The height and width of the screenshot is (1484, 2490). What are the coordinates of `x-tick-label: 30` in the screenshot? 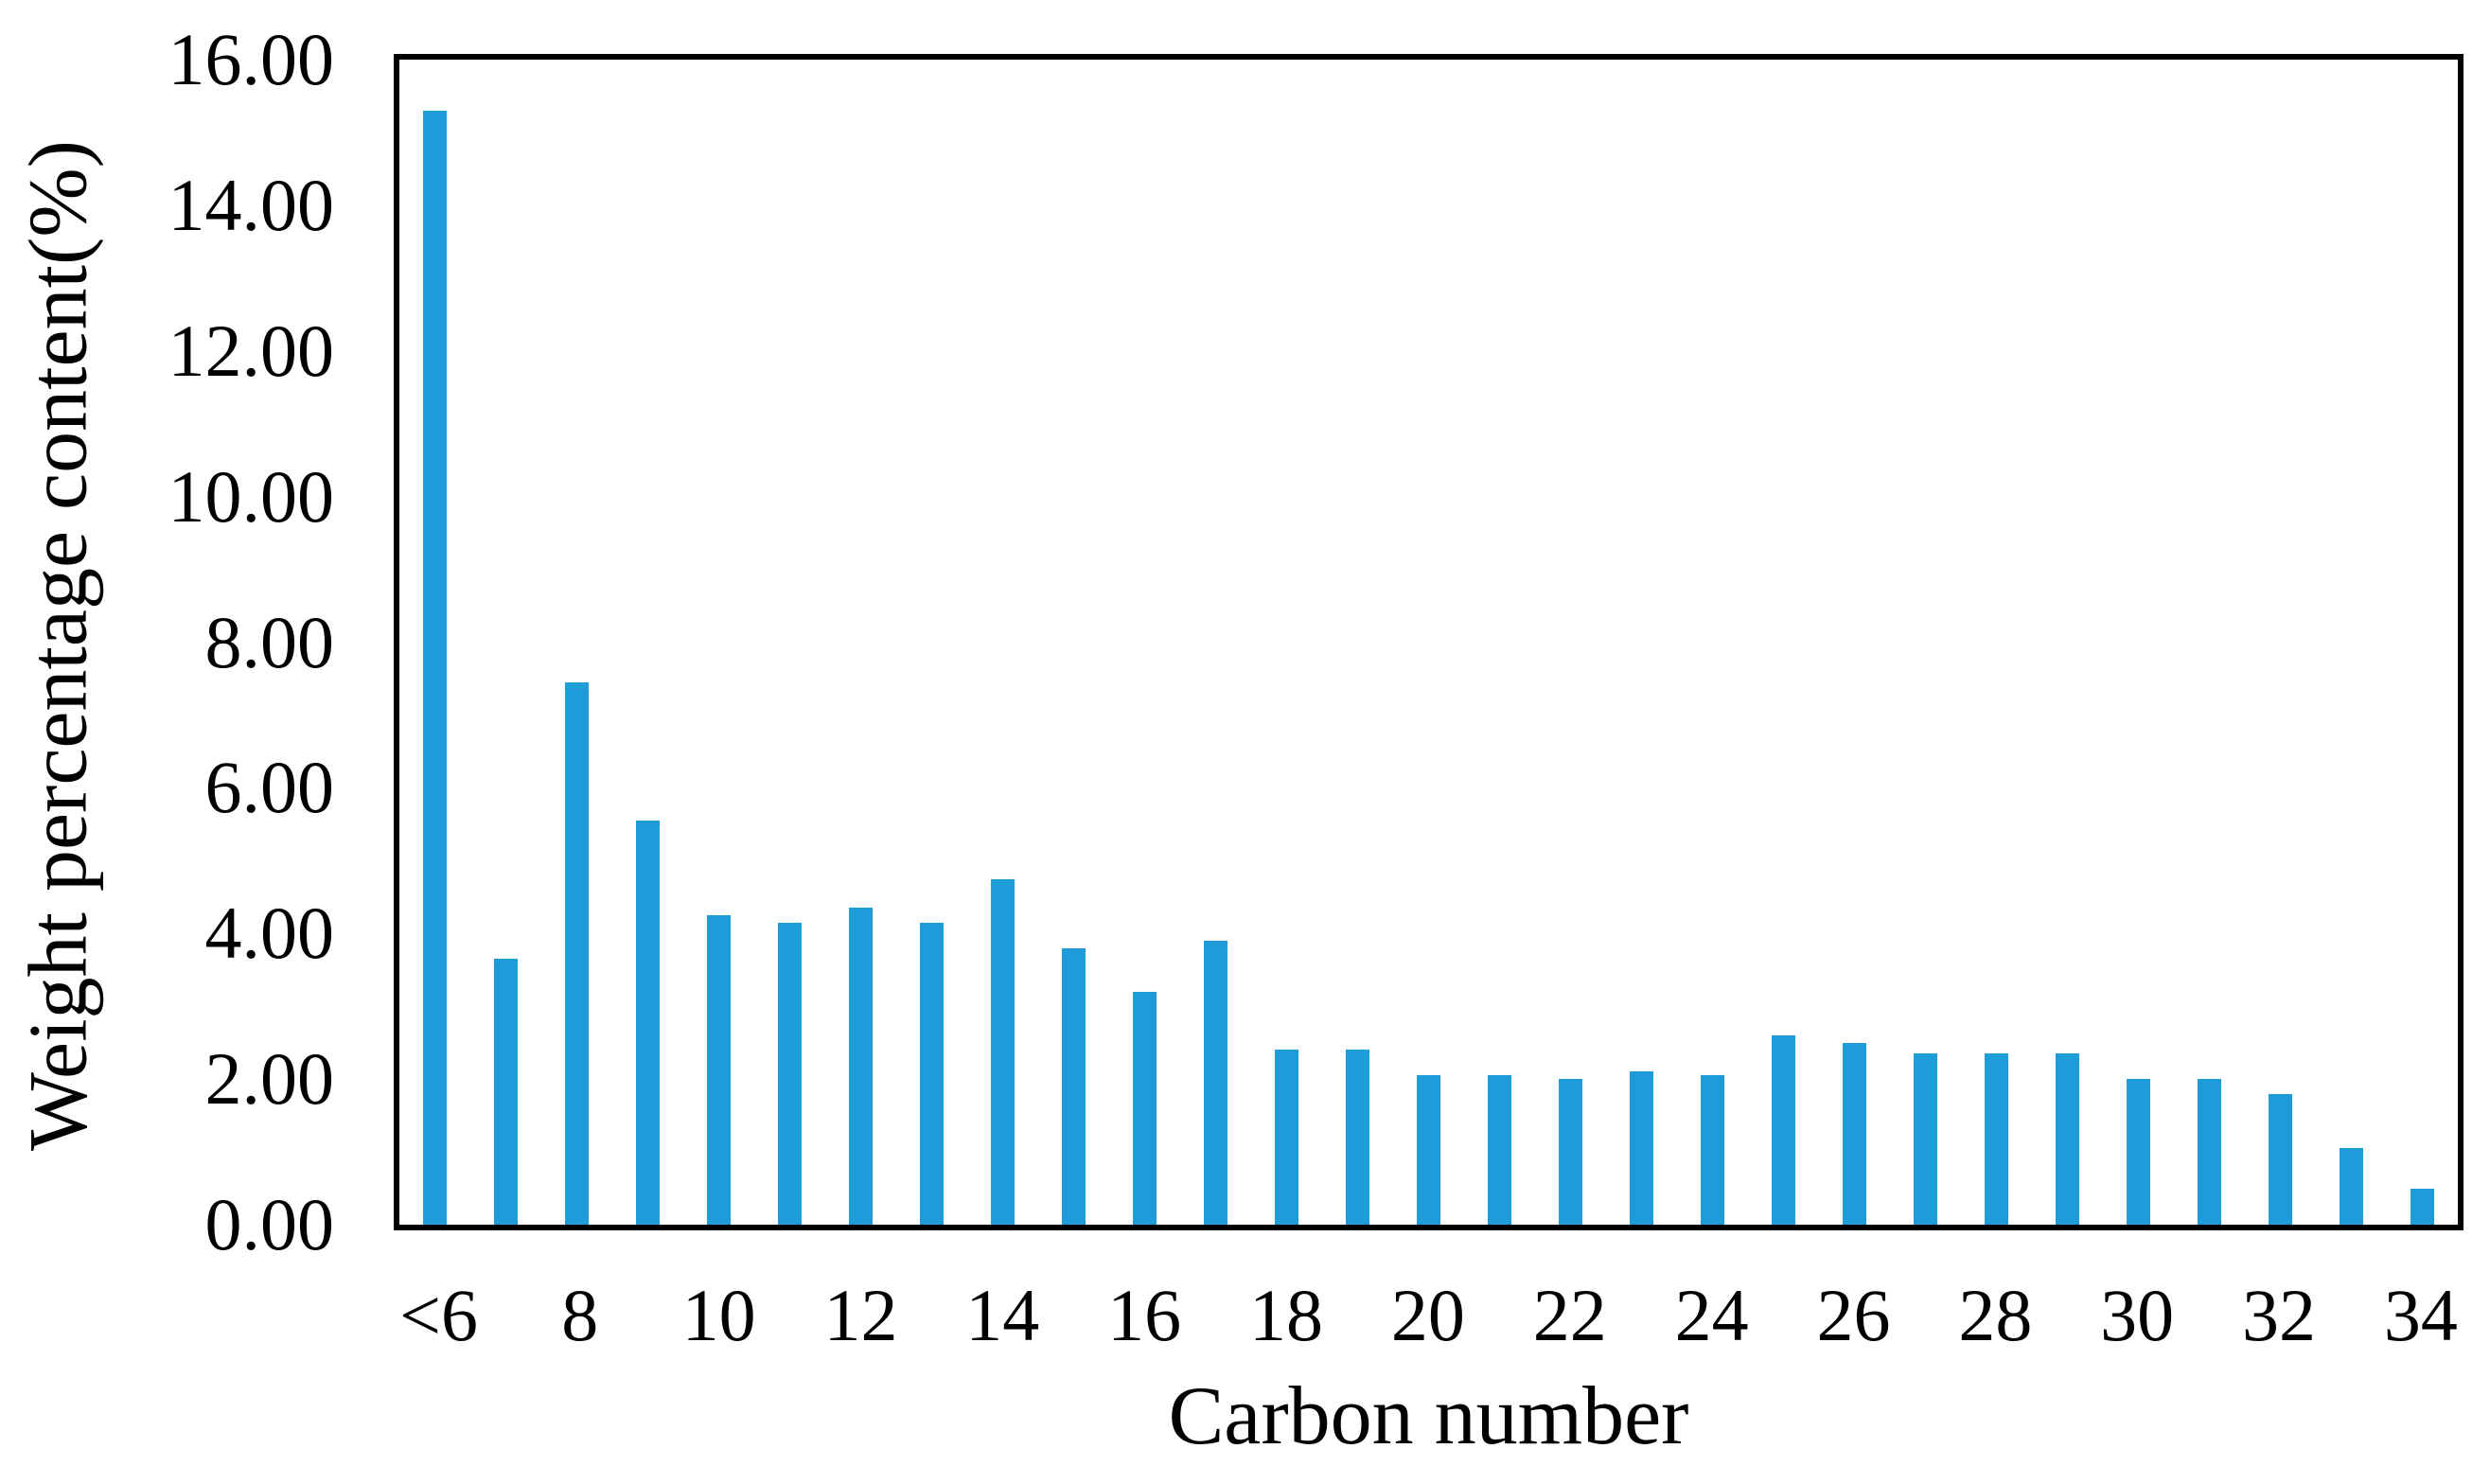 It's located at (2137, 1315).